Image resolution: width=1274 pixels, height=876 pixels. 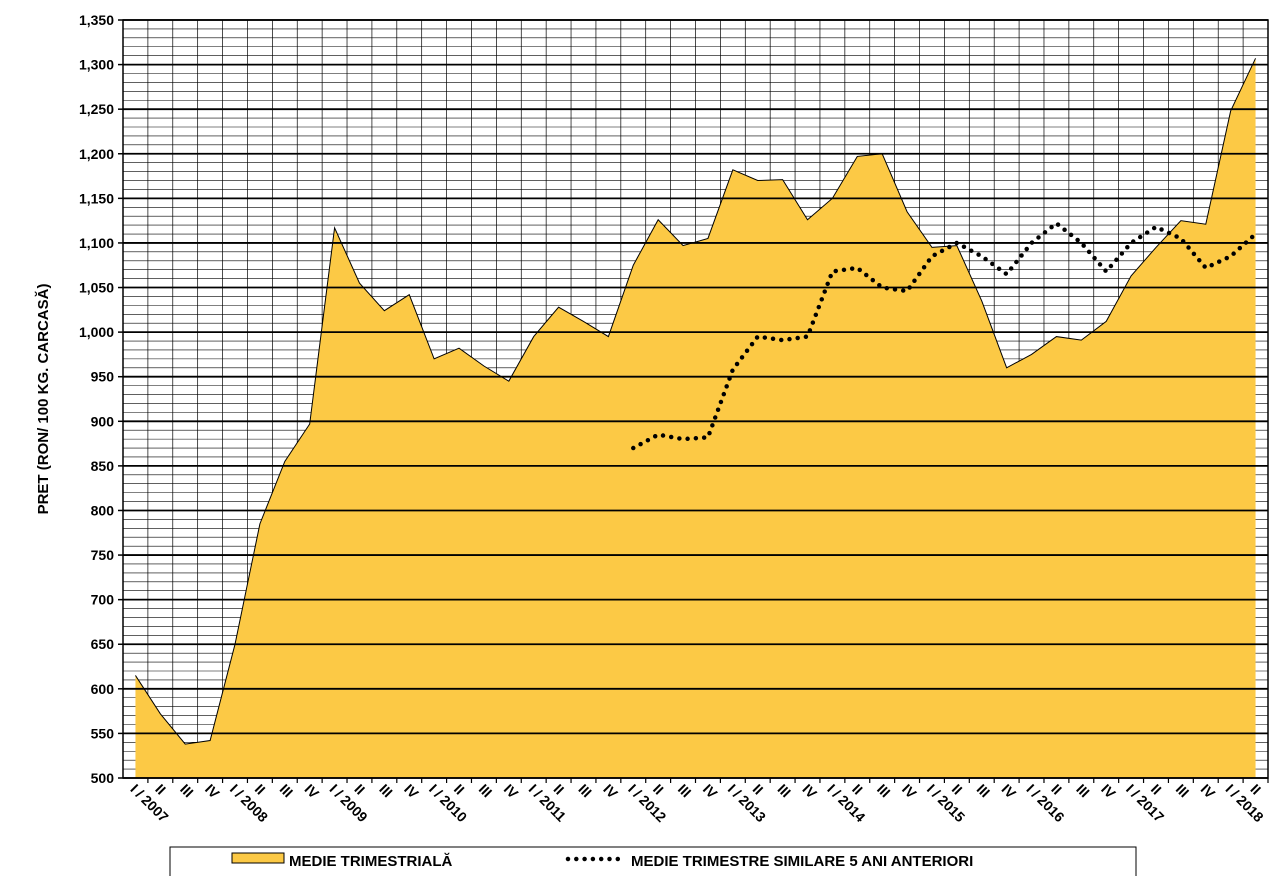 I want to click on y-tick-label: 1,200, so click(x=96, y=154).